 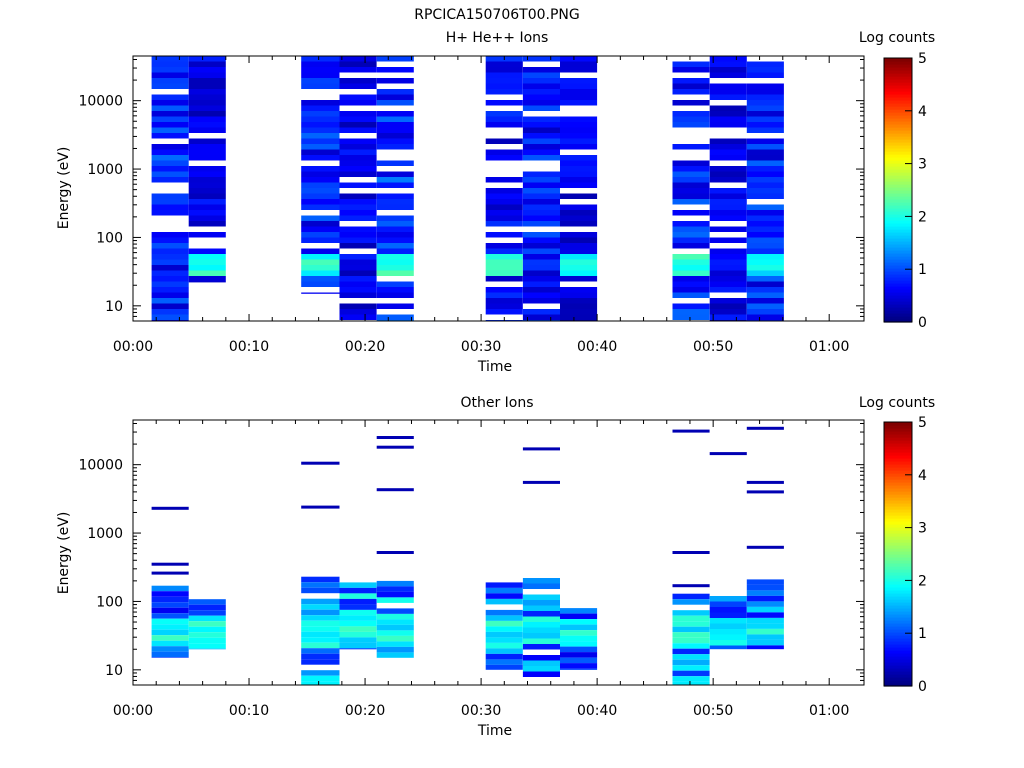 What do you see at coordinates (898, 190) in the screenshot?
I see `colorbar1-frame` at bounding box center [898, 190].